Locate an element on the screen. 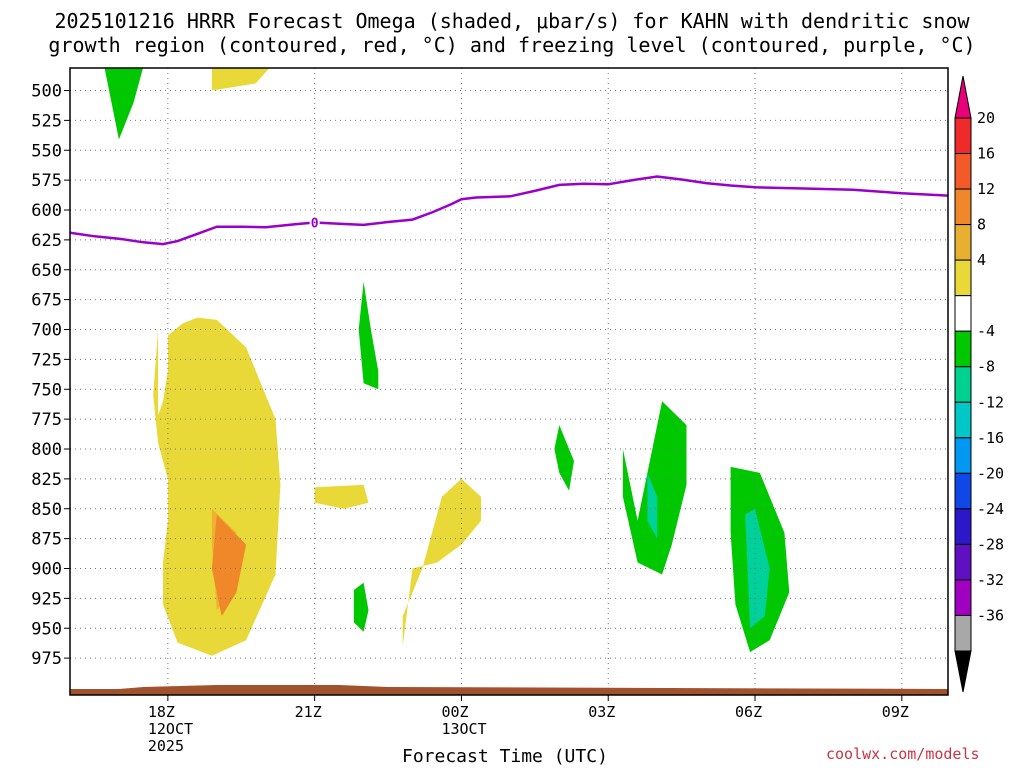  colorbar-label: -36 is located at coordinates (990, 615).